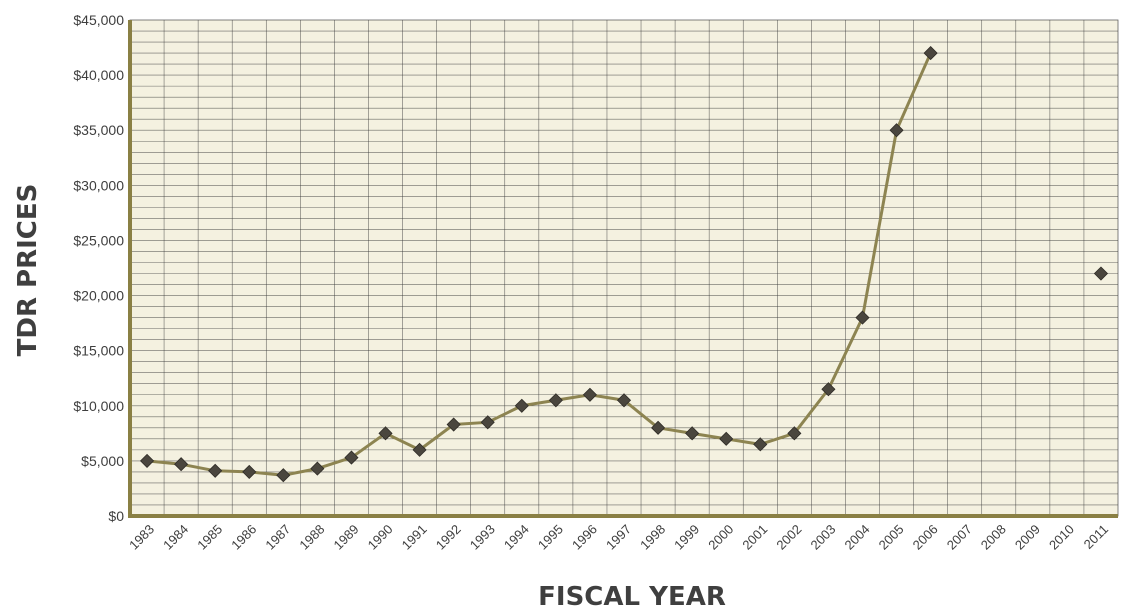 The image size is (1131, 614). I want to click on y-tick-label: $20,000, so click(98, 296).